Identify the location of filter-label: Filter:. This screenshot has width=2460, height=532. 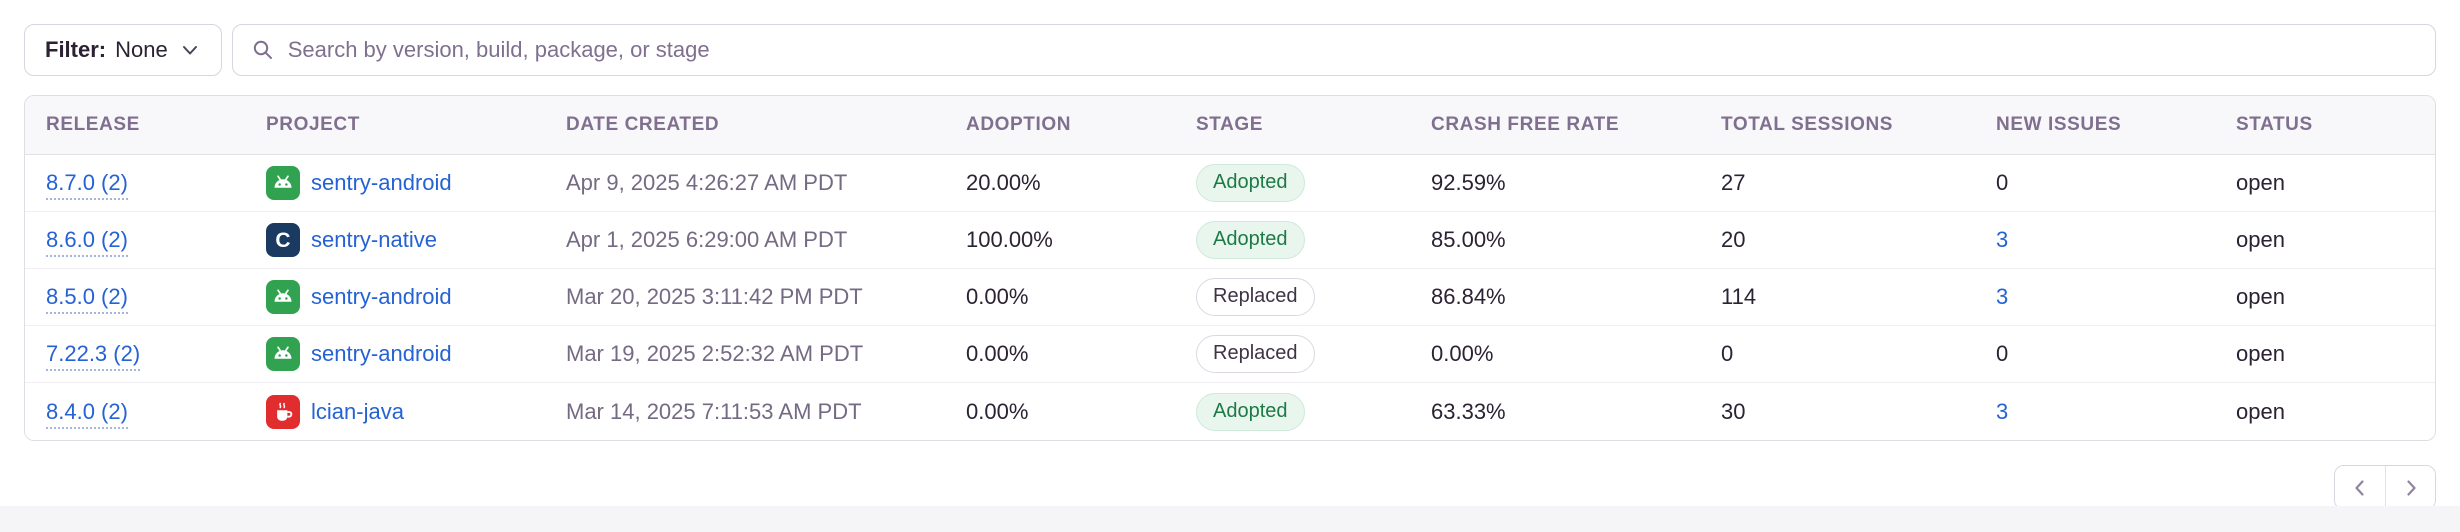
(76, 49).